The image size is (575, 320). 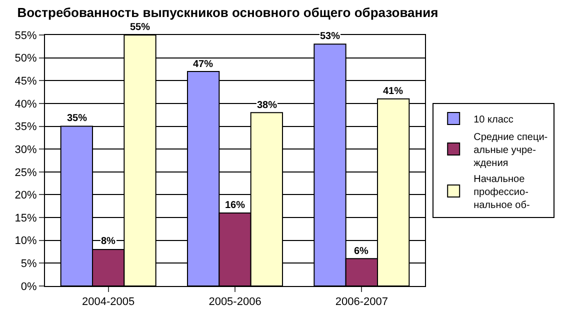 I want to click on y-tick-label: 30%, so click(x=26, y=150).